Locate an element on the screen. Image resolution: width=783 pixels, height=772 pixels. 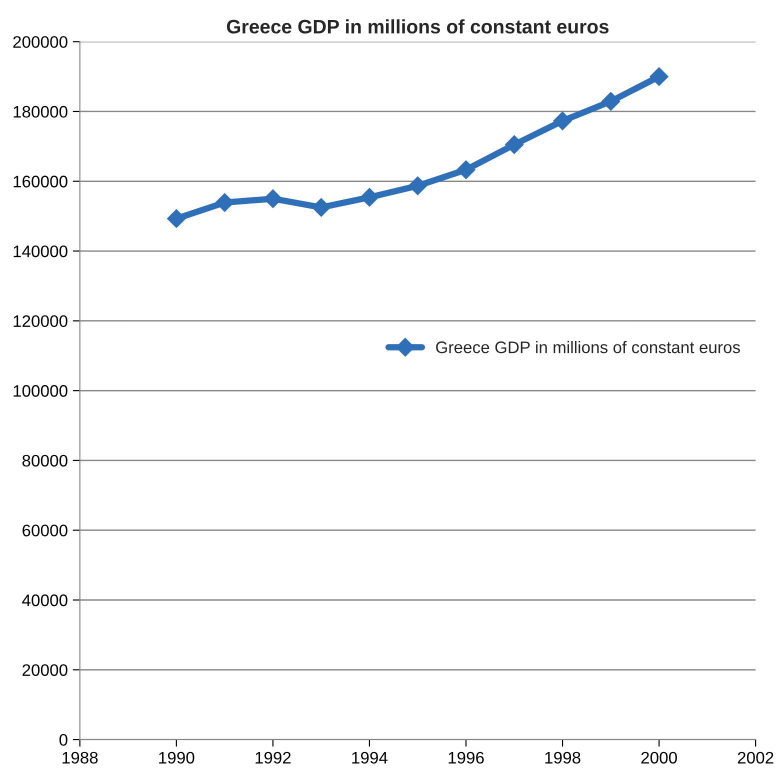
y-tick-label: 180000 is located at coordinates (41, 112).